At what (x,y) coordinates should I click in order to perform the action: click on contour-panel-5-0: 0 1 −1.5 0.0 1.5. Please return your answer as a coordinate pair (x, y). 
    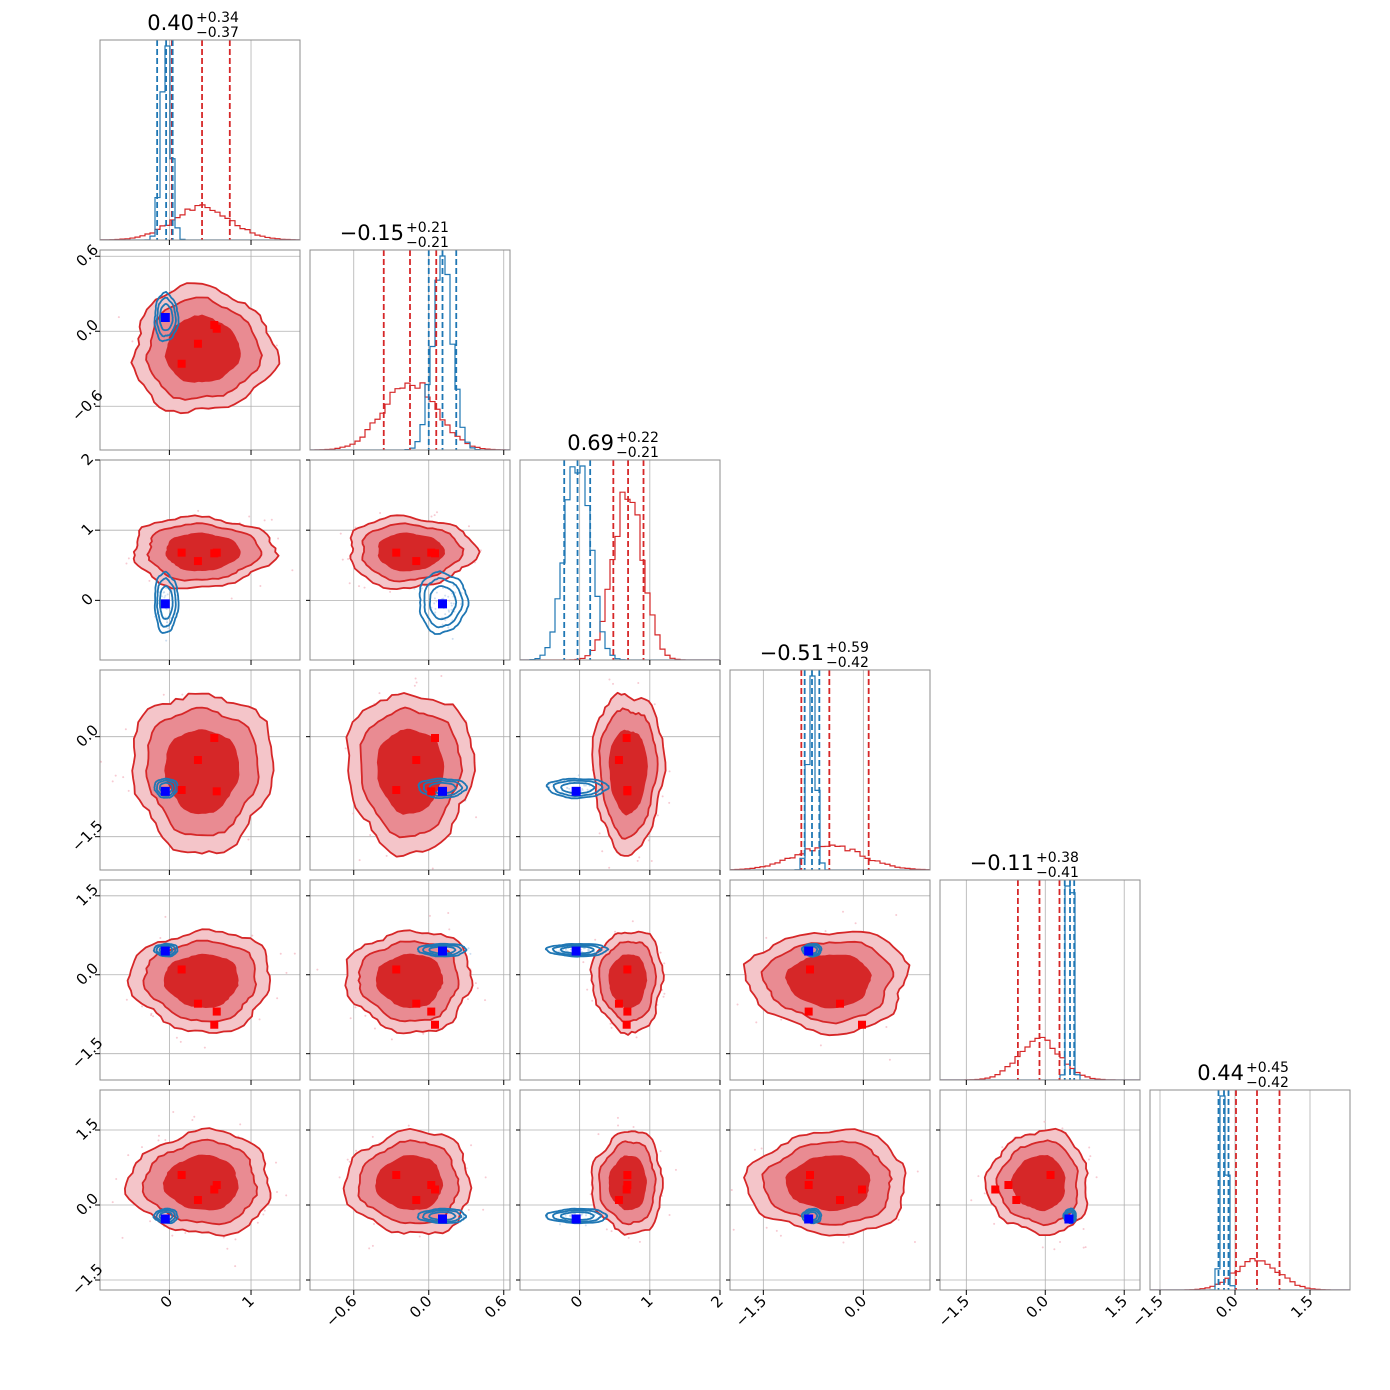
    Looking at the image, I should click on (184, 1200).